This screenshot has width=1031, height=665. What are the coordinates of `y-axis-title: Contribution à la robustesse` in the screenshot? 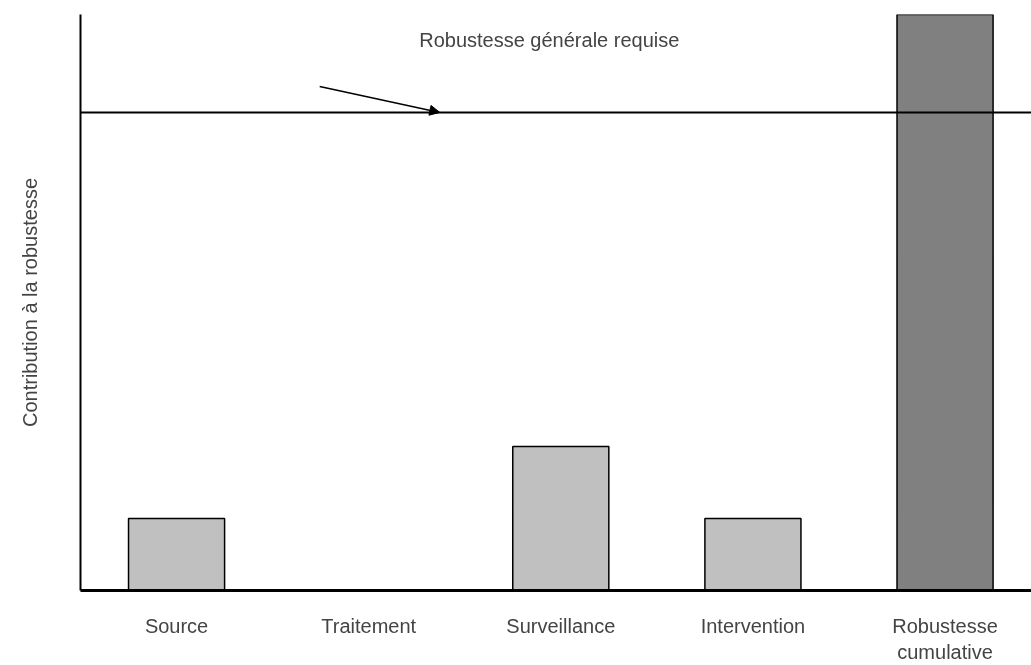 It's located at (29, 302).